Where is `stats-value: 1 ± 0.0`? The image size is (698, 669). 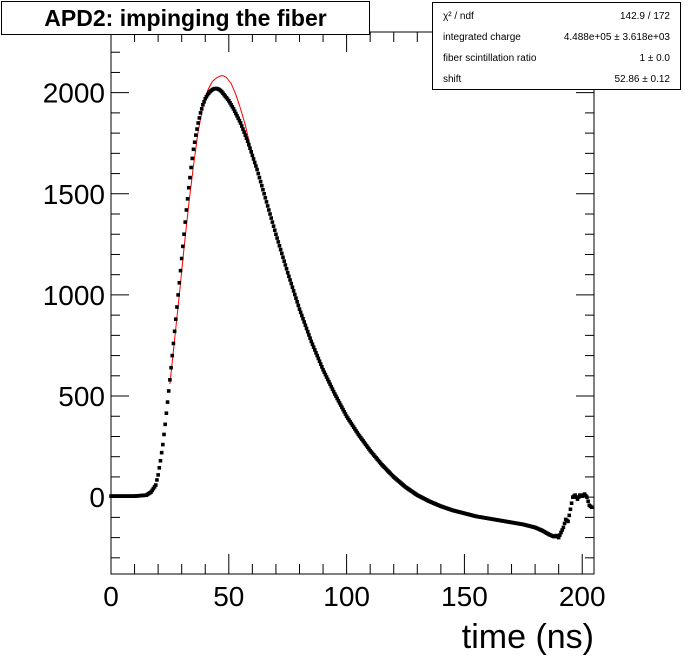 stats-value: 1 ± 0.0 is located at coordinates (654, 58).